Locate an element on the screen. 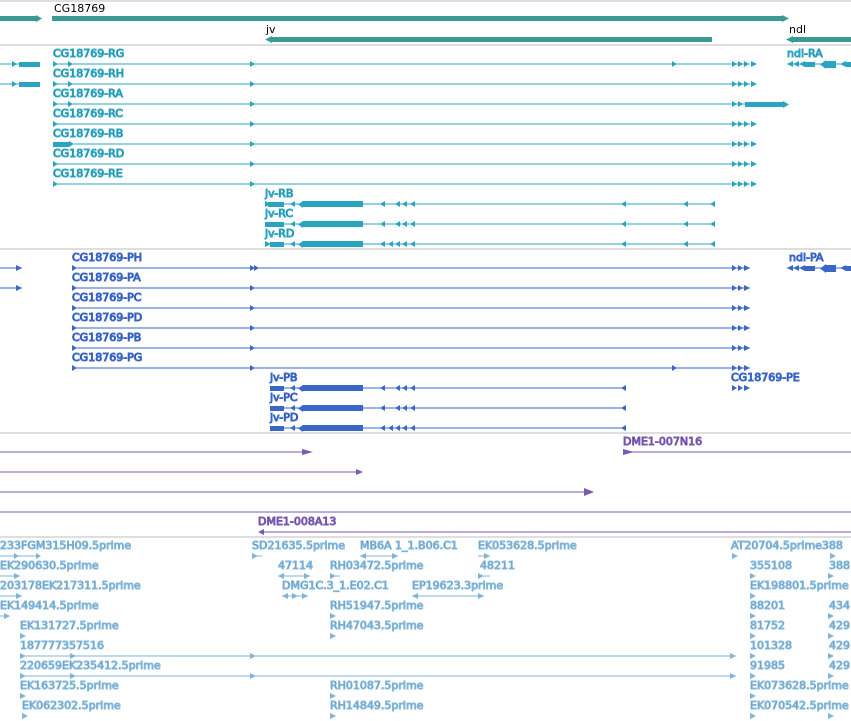  transcript-rb-label: CG18769-RB is located at coordinates (88, 133).